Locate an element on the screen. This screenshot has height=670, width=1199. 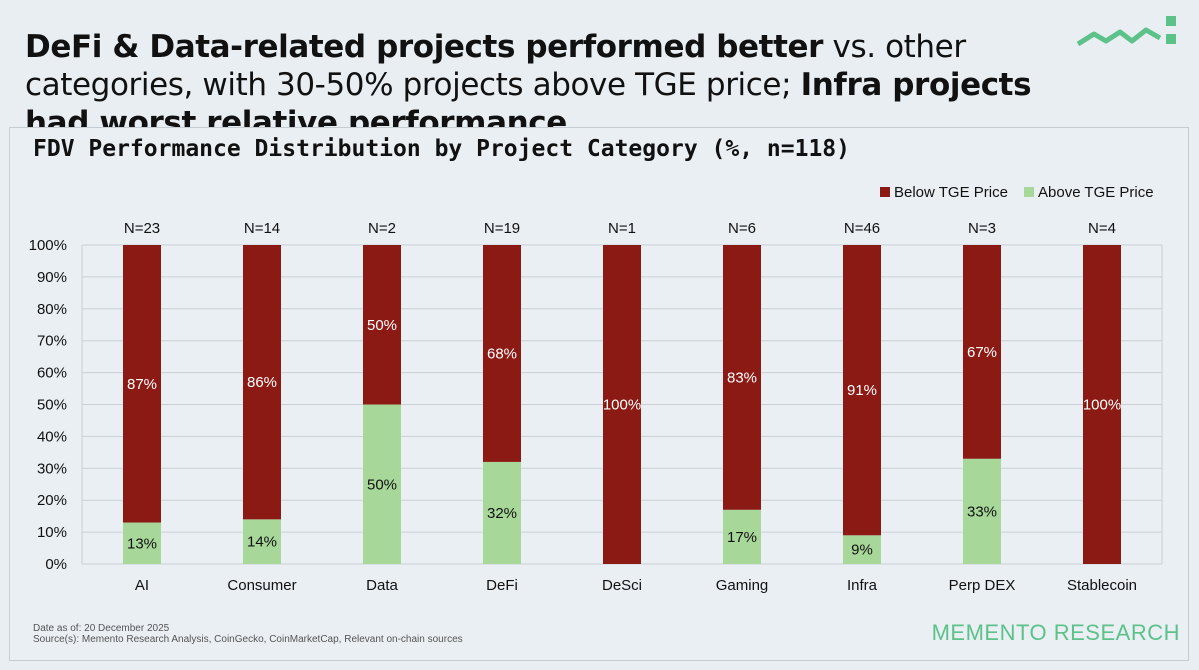
y-tick-label: 20% is located at coordinates (52, 500).